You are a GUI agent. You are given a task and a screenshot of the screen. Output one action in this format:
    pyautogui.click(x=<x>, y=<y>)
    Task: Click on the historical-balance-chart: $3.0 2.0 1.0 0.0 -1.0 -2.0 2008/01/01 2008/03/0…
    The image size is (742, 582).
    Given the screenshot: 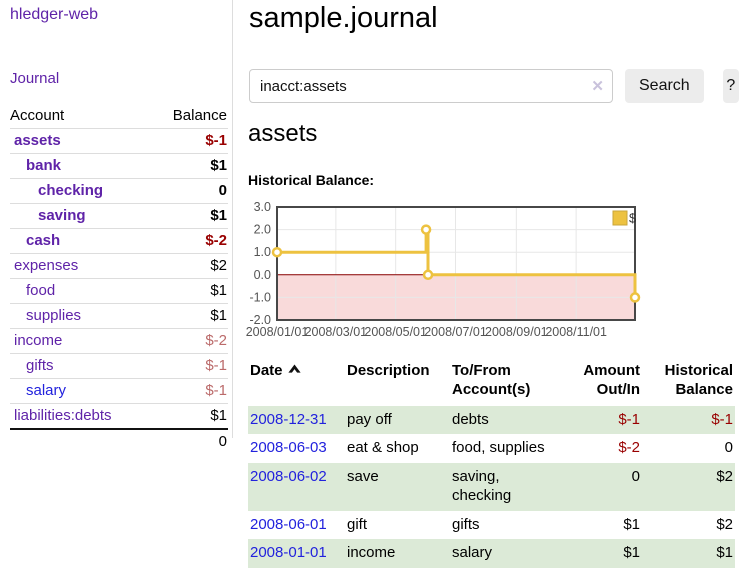 What is the action you would take?
    pyautogui.click(x=444, y=274)
    